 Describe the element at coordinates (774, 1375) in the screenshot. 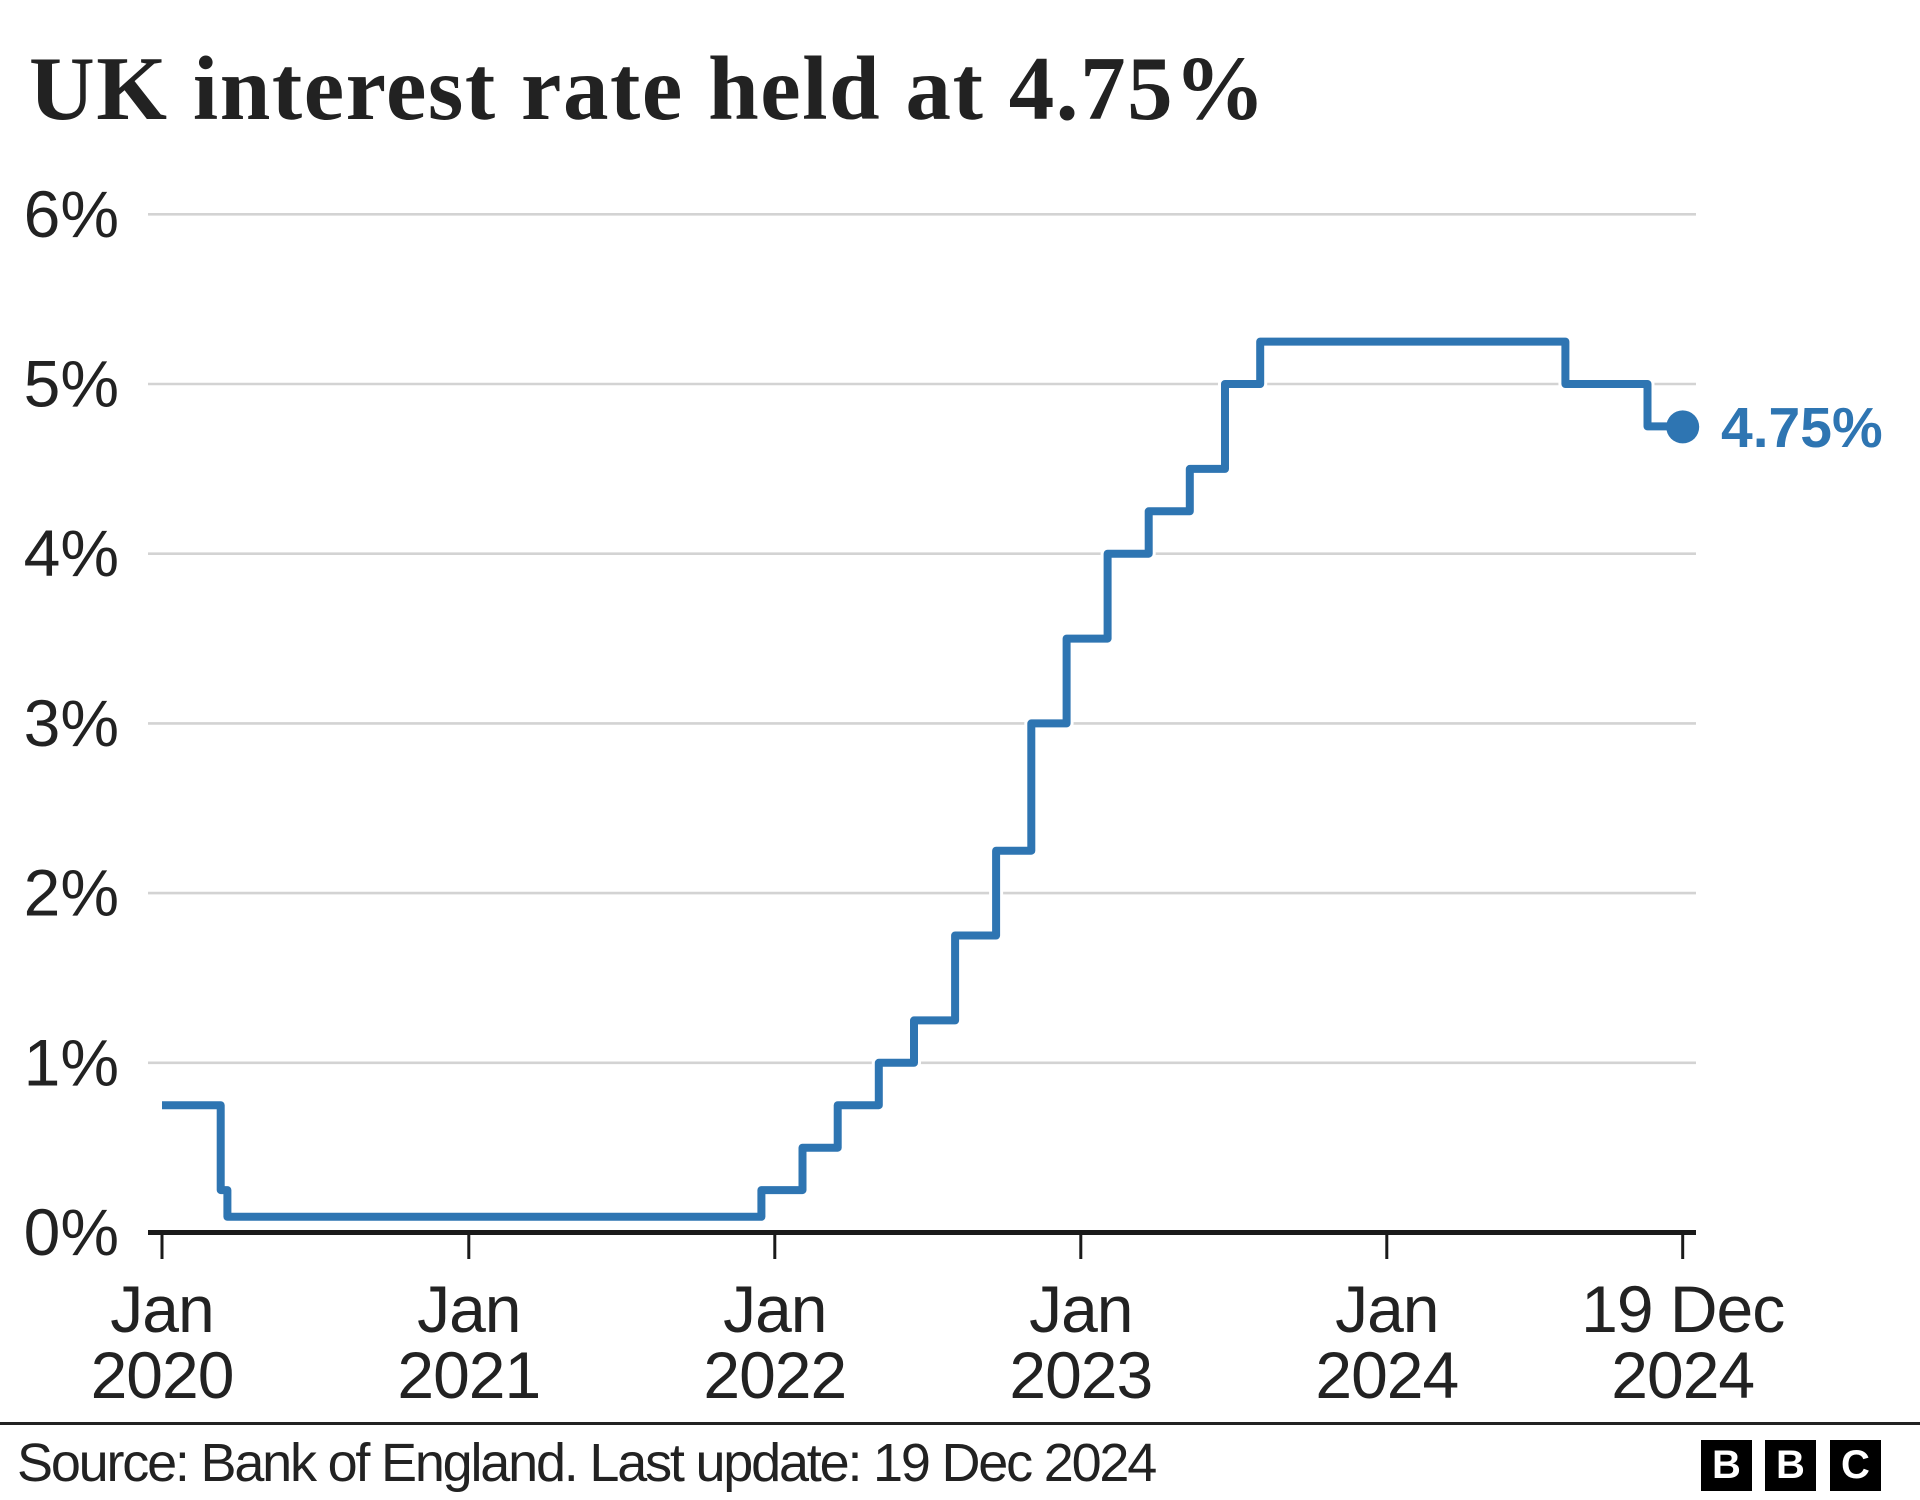

I see `svg-text: 2022` at that location.